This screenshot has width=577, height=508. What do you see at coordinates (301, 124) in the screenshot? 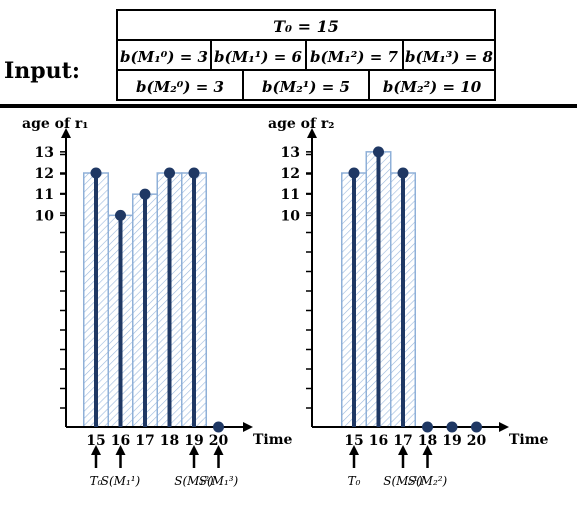
I see `y-axis-label: age of r₂` at bounding box center [301, 124].